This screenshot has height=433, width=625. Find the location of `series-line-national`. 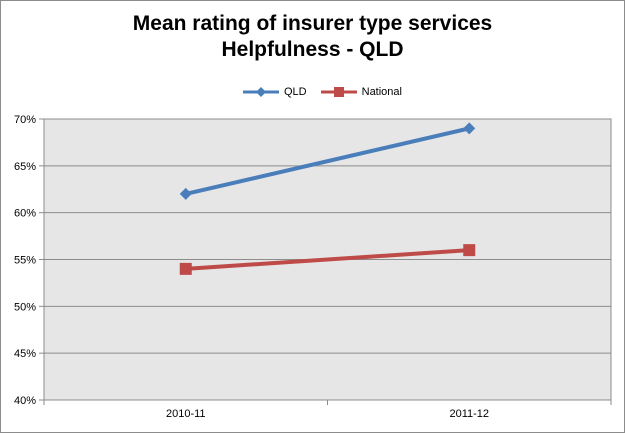

series-line-national is located at coordinates (327, 259).